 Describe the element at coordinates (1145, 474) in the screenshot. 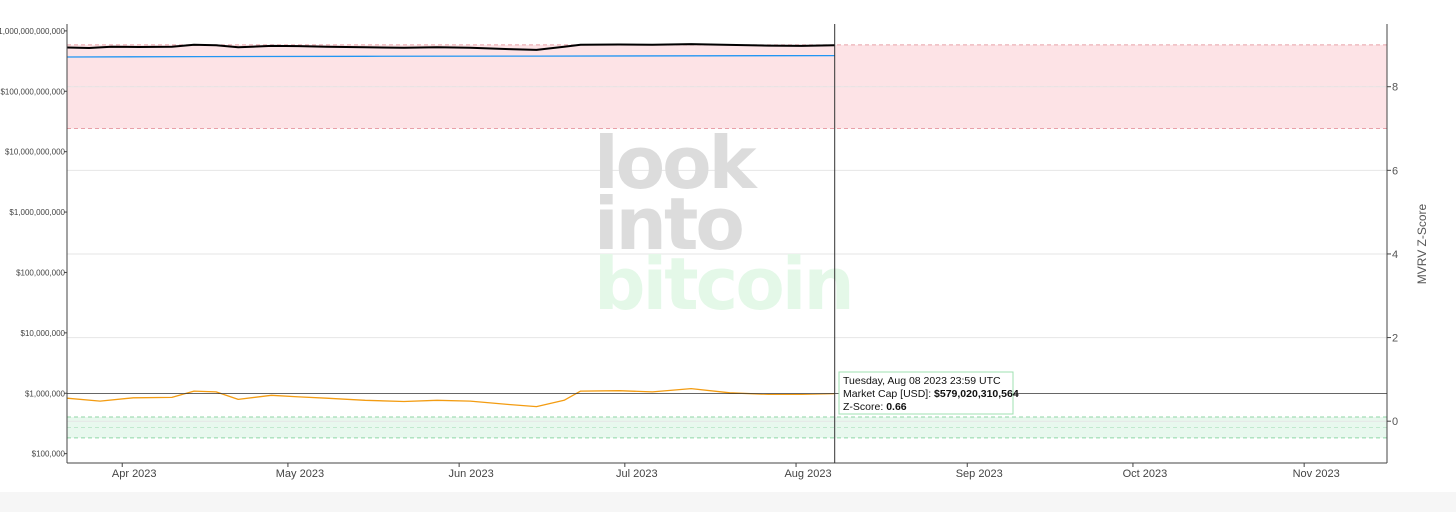

I see `x-tick-label-6: Oct 2023` at that location.